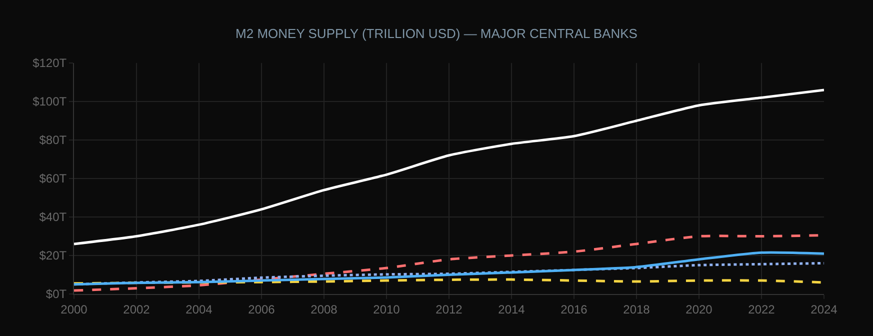 Image resolution: width=873 pixels, height=336 pixels. I want to click on y-tick-label: $100T, so click(50, 101).